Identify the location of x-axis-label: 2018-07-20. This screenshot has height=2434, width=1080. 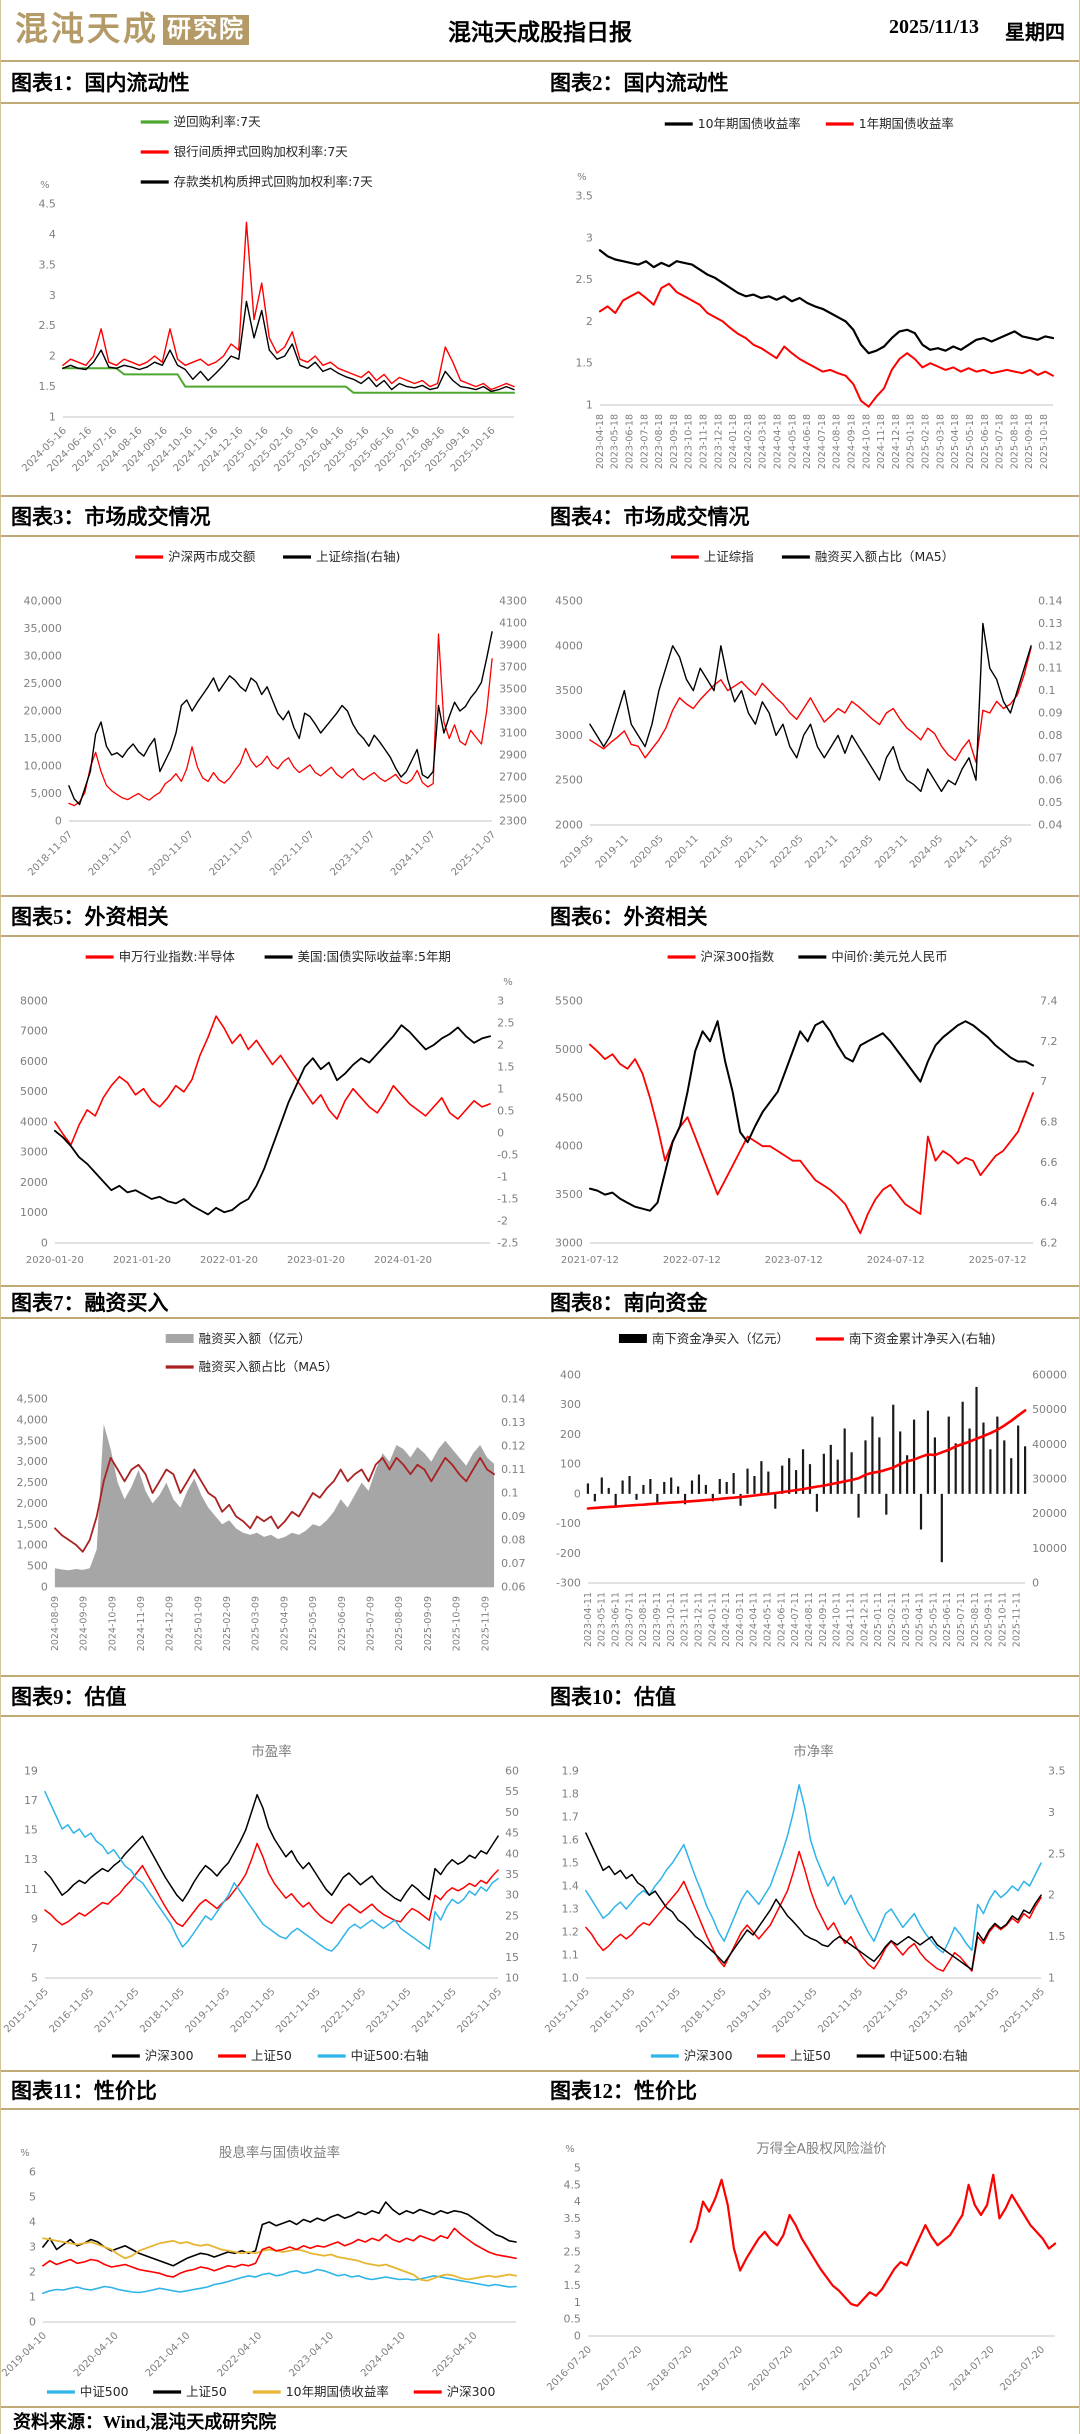
(670, 2368).